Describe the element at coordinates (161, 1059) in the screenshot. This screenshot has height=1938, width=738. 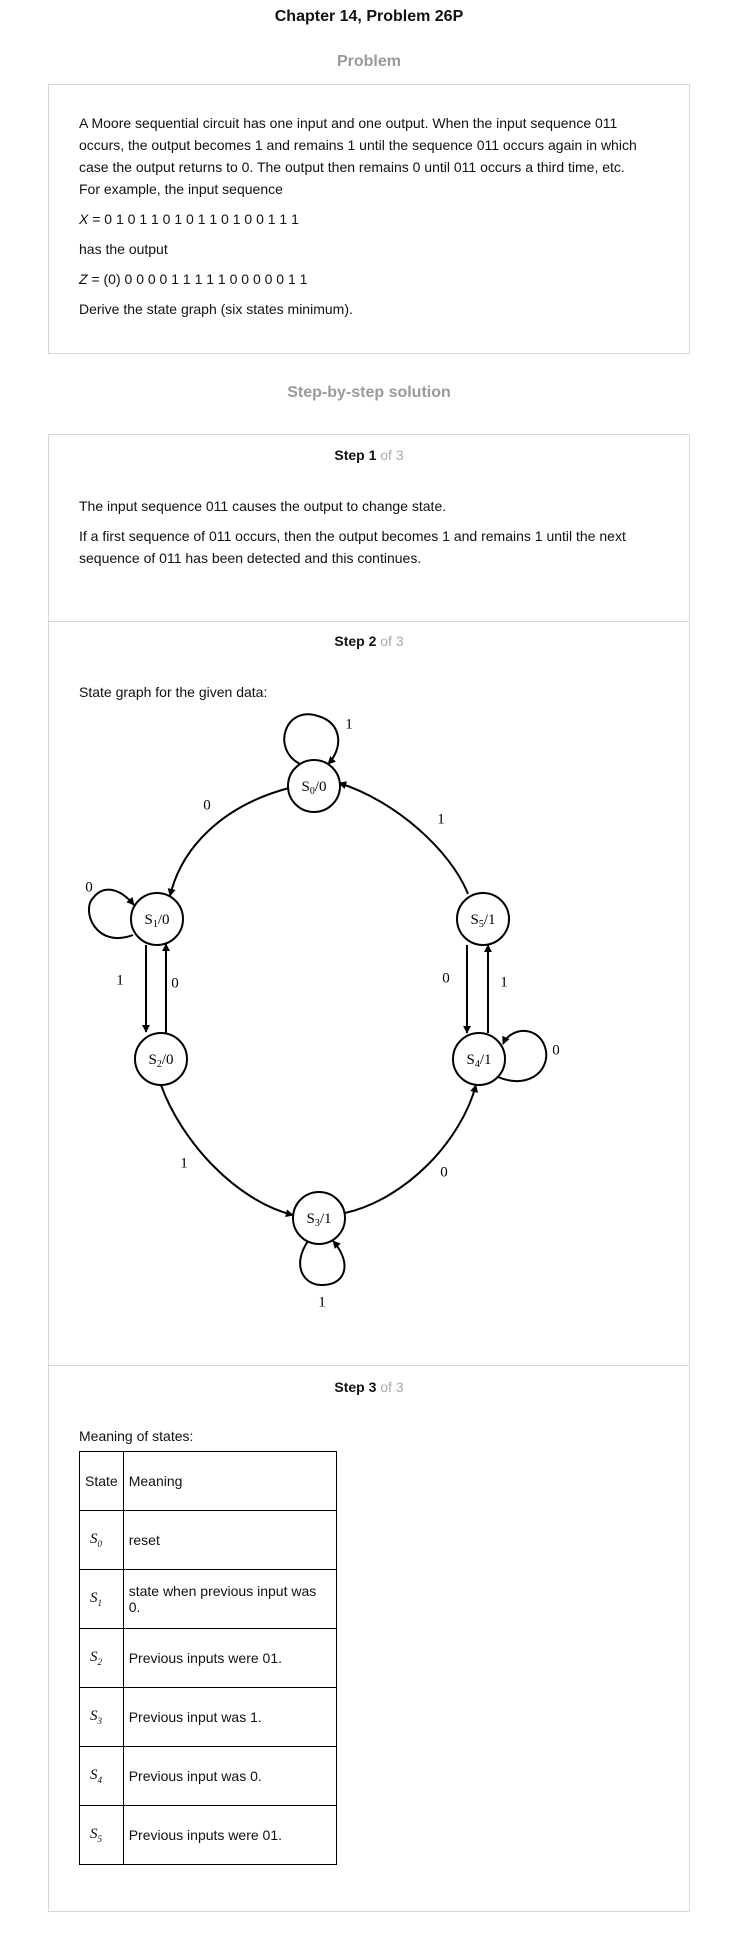
I see `state-node-s2: S2/0` at that location.